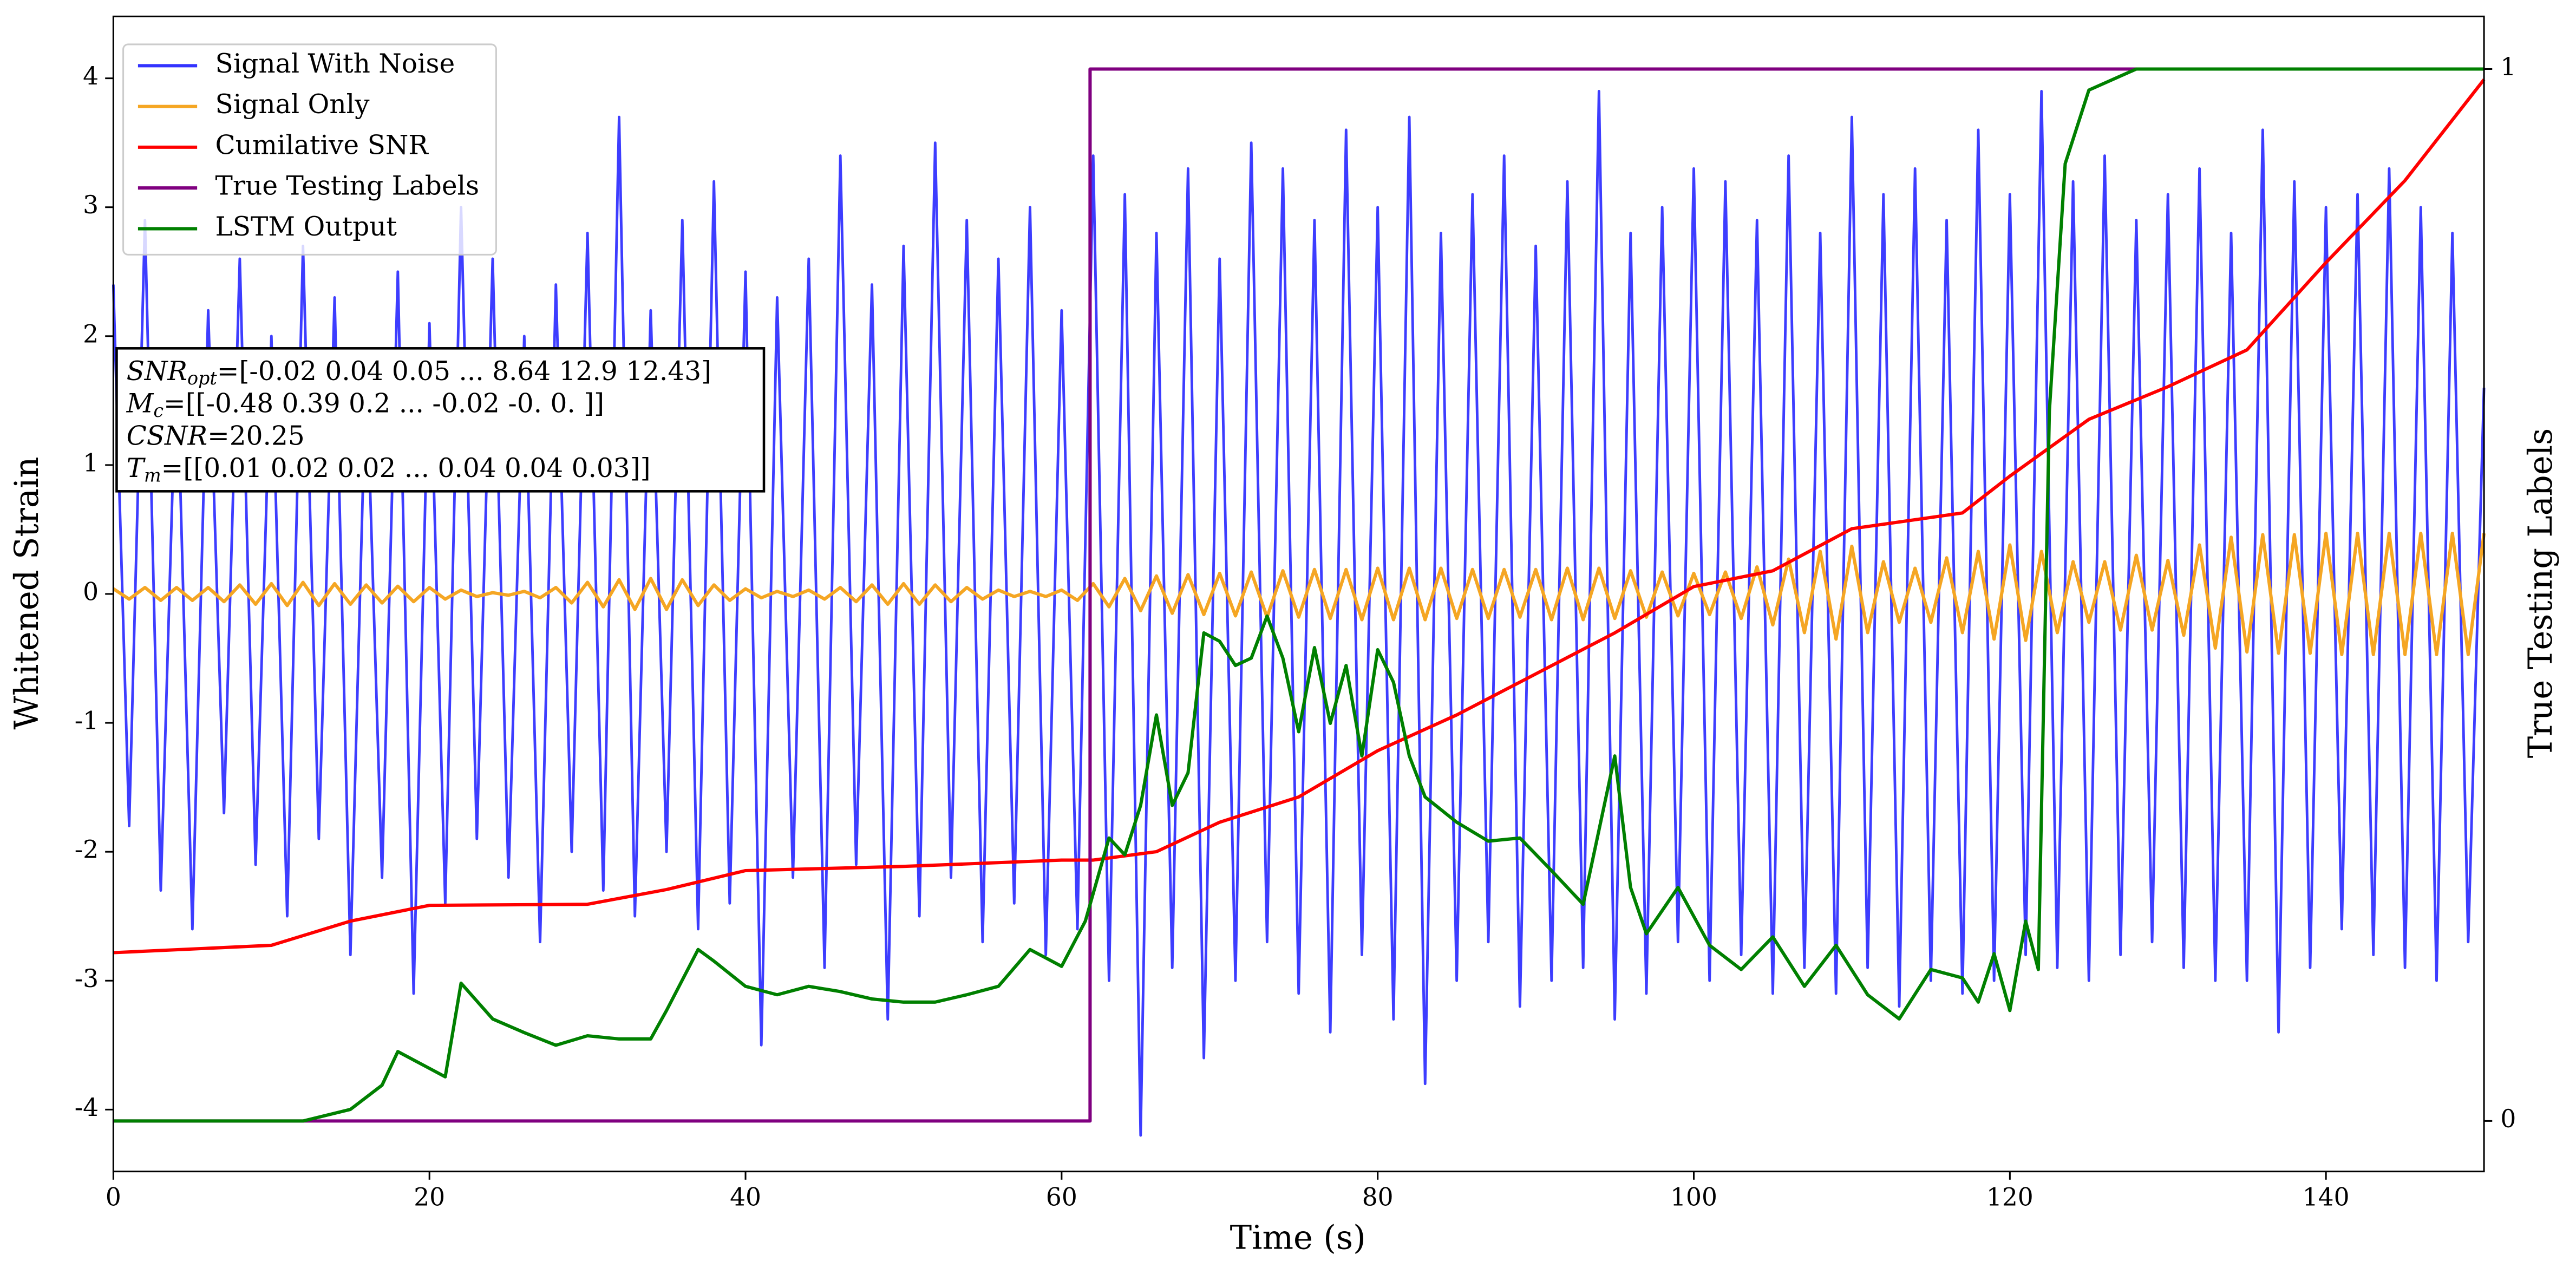 This screenshot has width=2576, height=1274. I want to click on legend-text: True Testing Labels, so click(347, 186).